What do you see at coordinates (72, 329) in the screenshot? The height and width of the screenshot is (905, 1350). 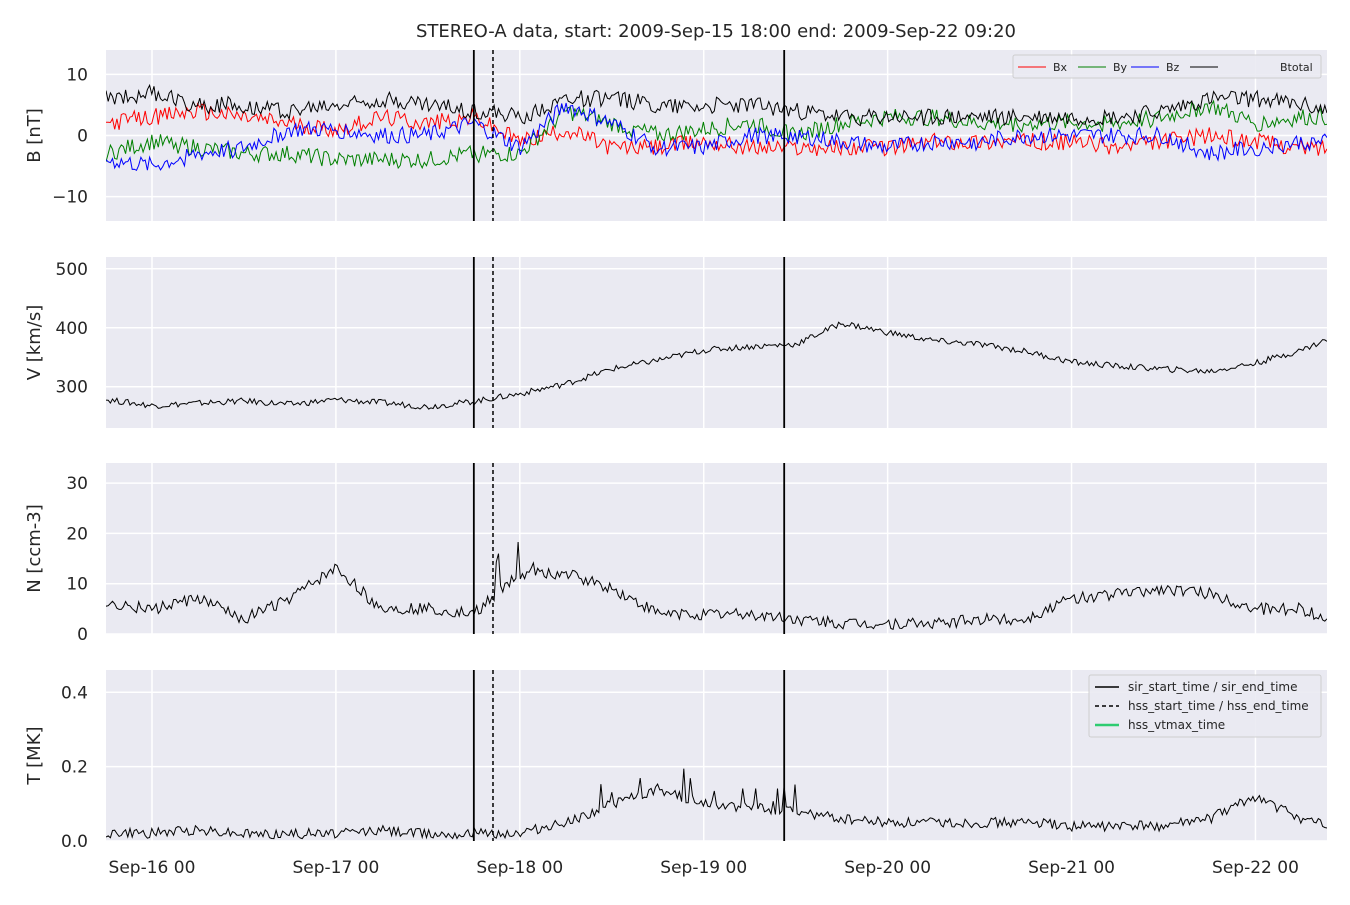 I see `y-tick-label: 400` at bounding box center [72, 329].